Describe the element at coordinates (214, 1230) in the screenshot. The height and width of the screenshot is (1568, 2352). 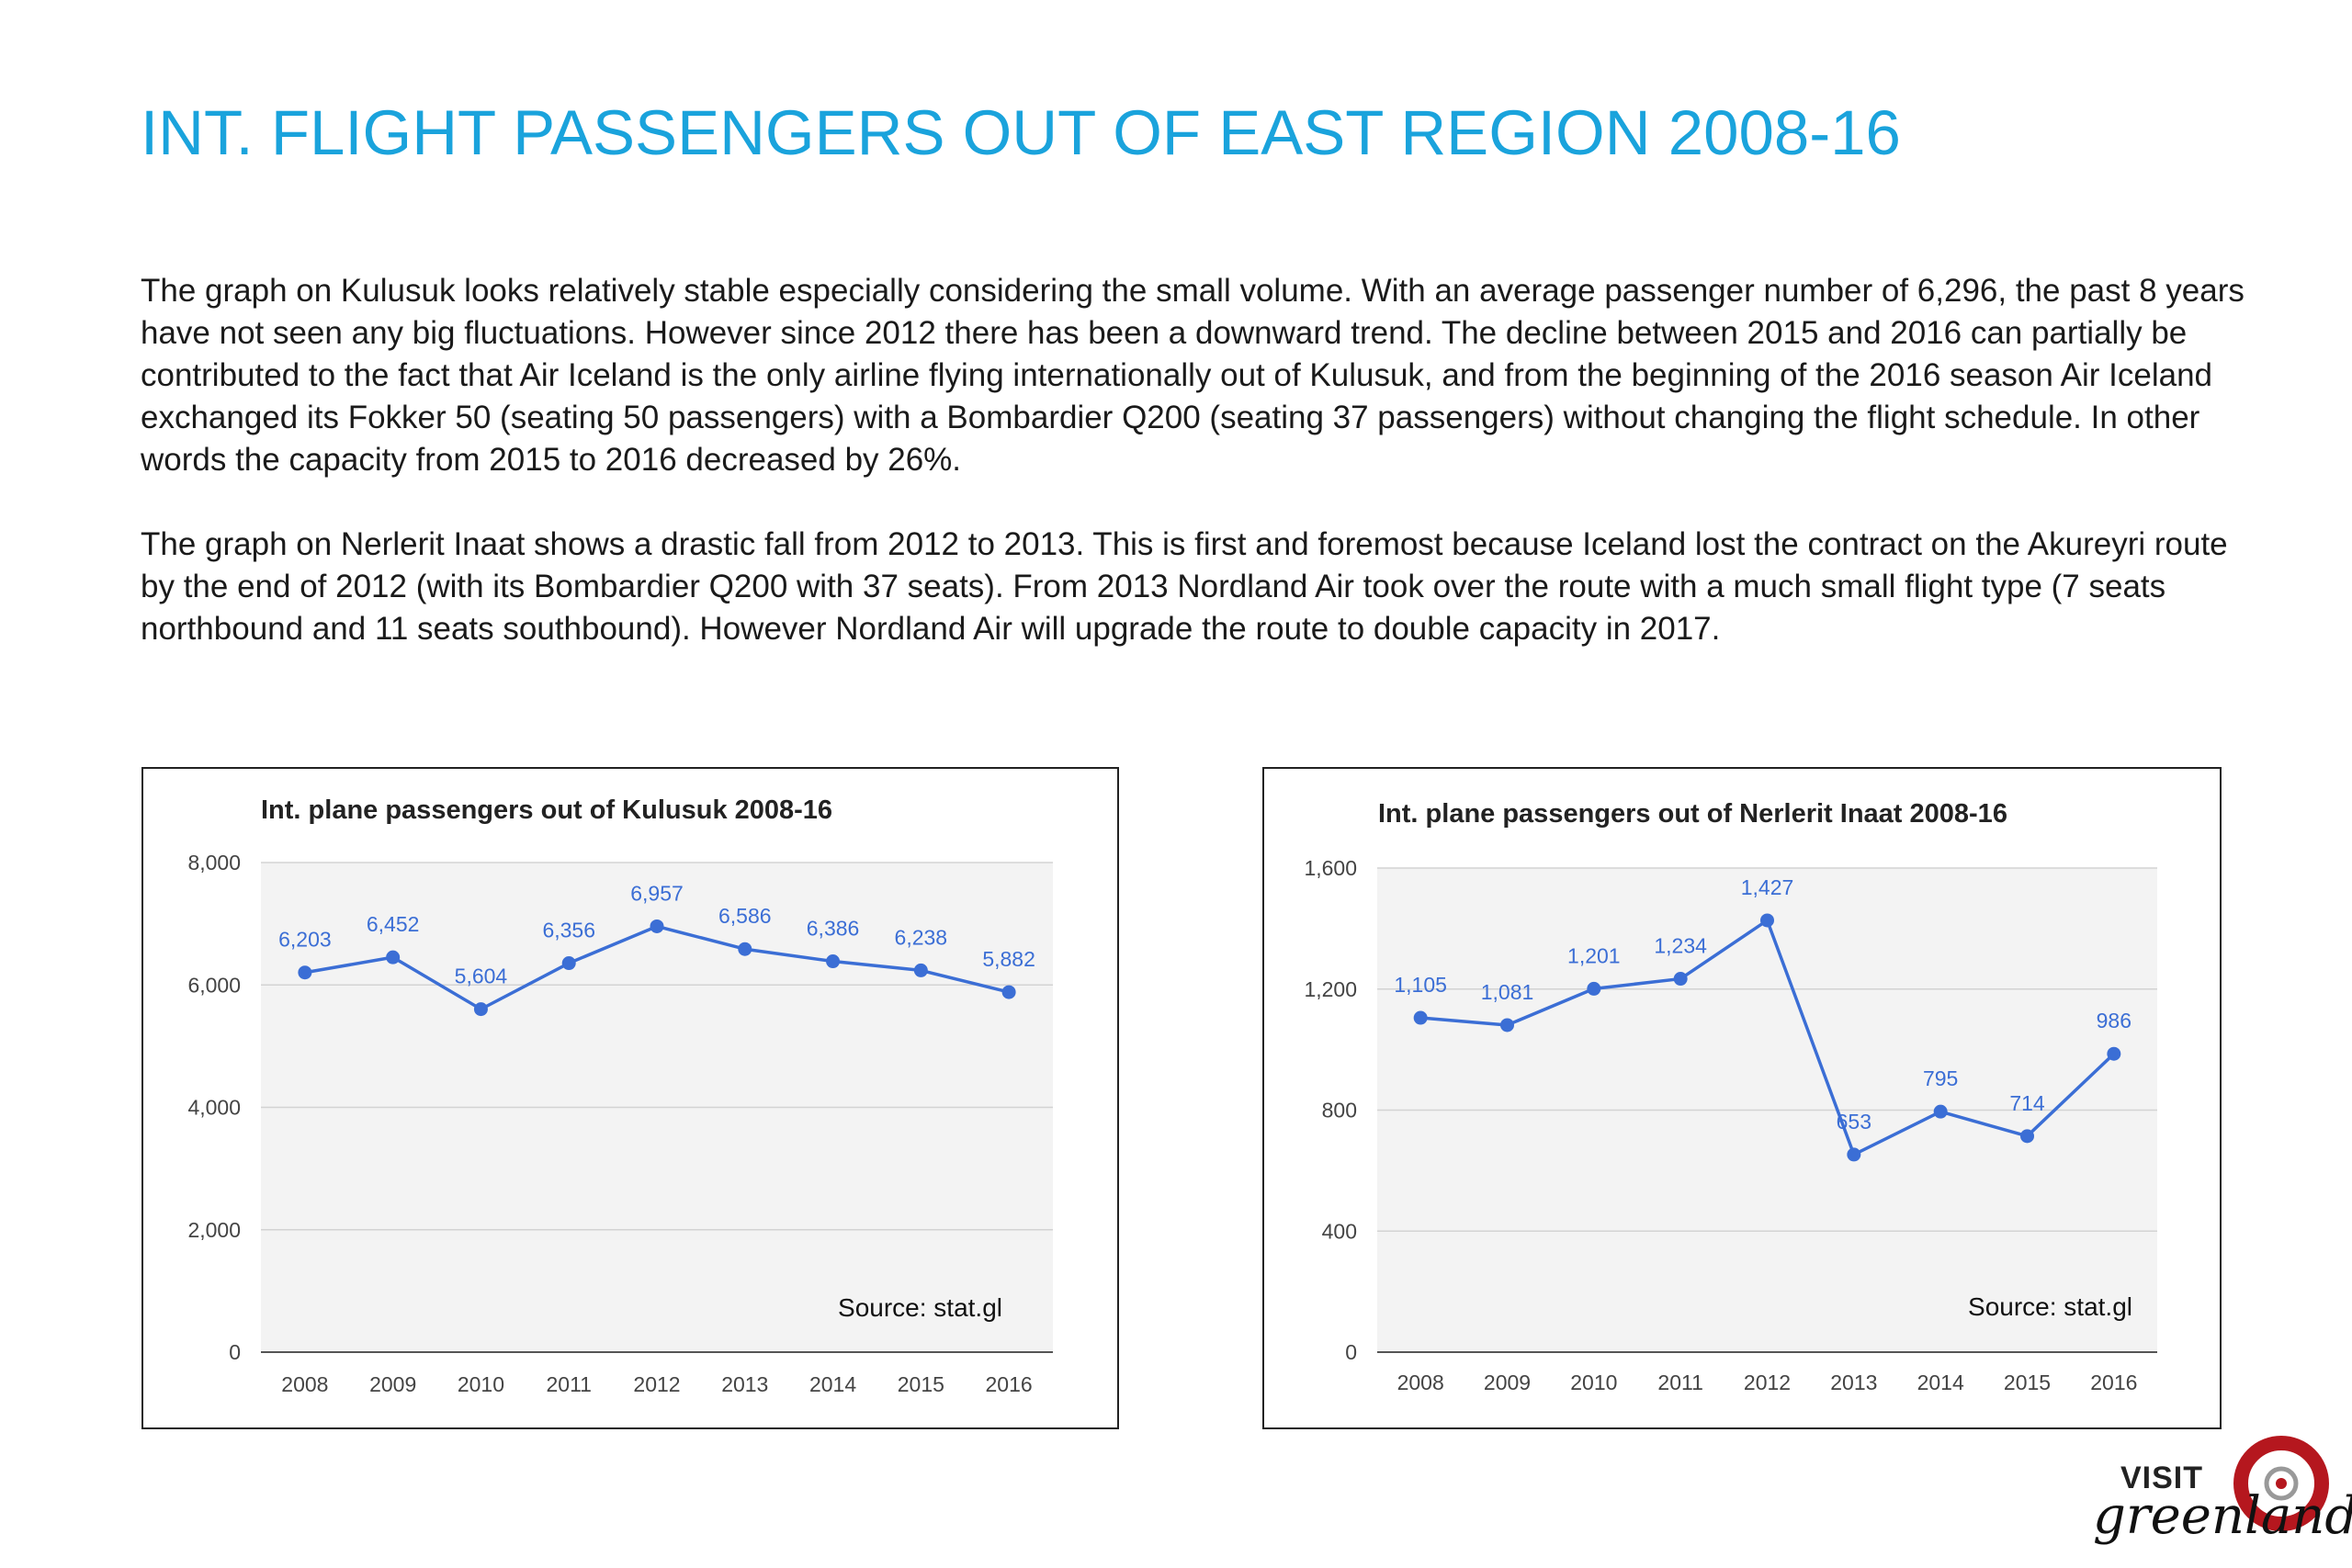
I see `kulusuk-y-tick-label: 2,000` at that location.